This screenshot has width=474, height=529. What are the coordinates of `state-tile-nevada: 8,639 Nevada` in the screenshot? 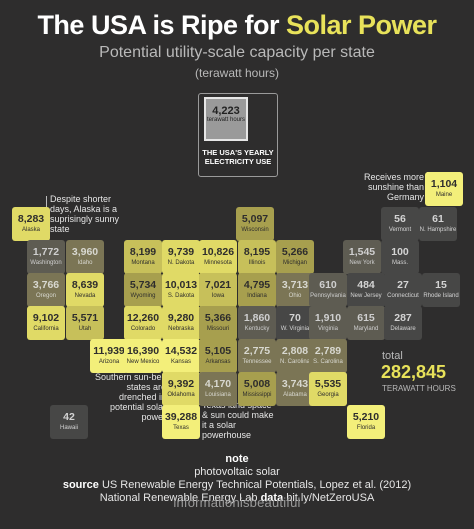 It's located at (85, 290).